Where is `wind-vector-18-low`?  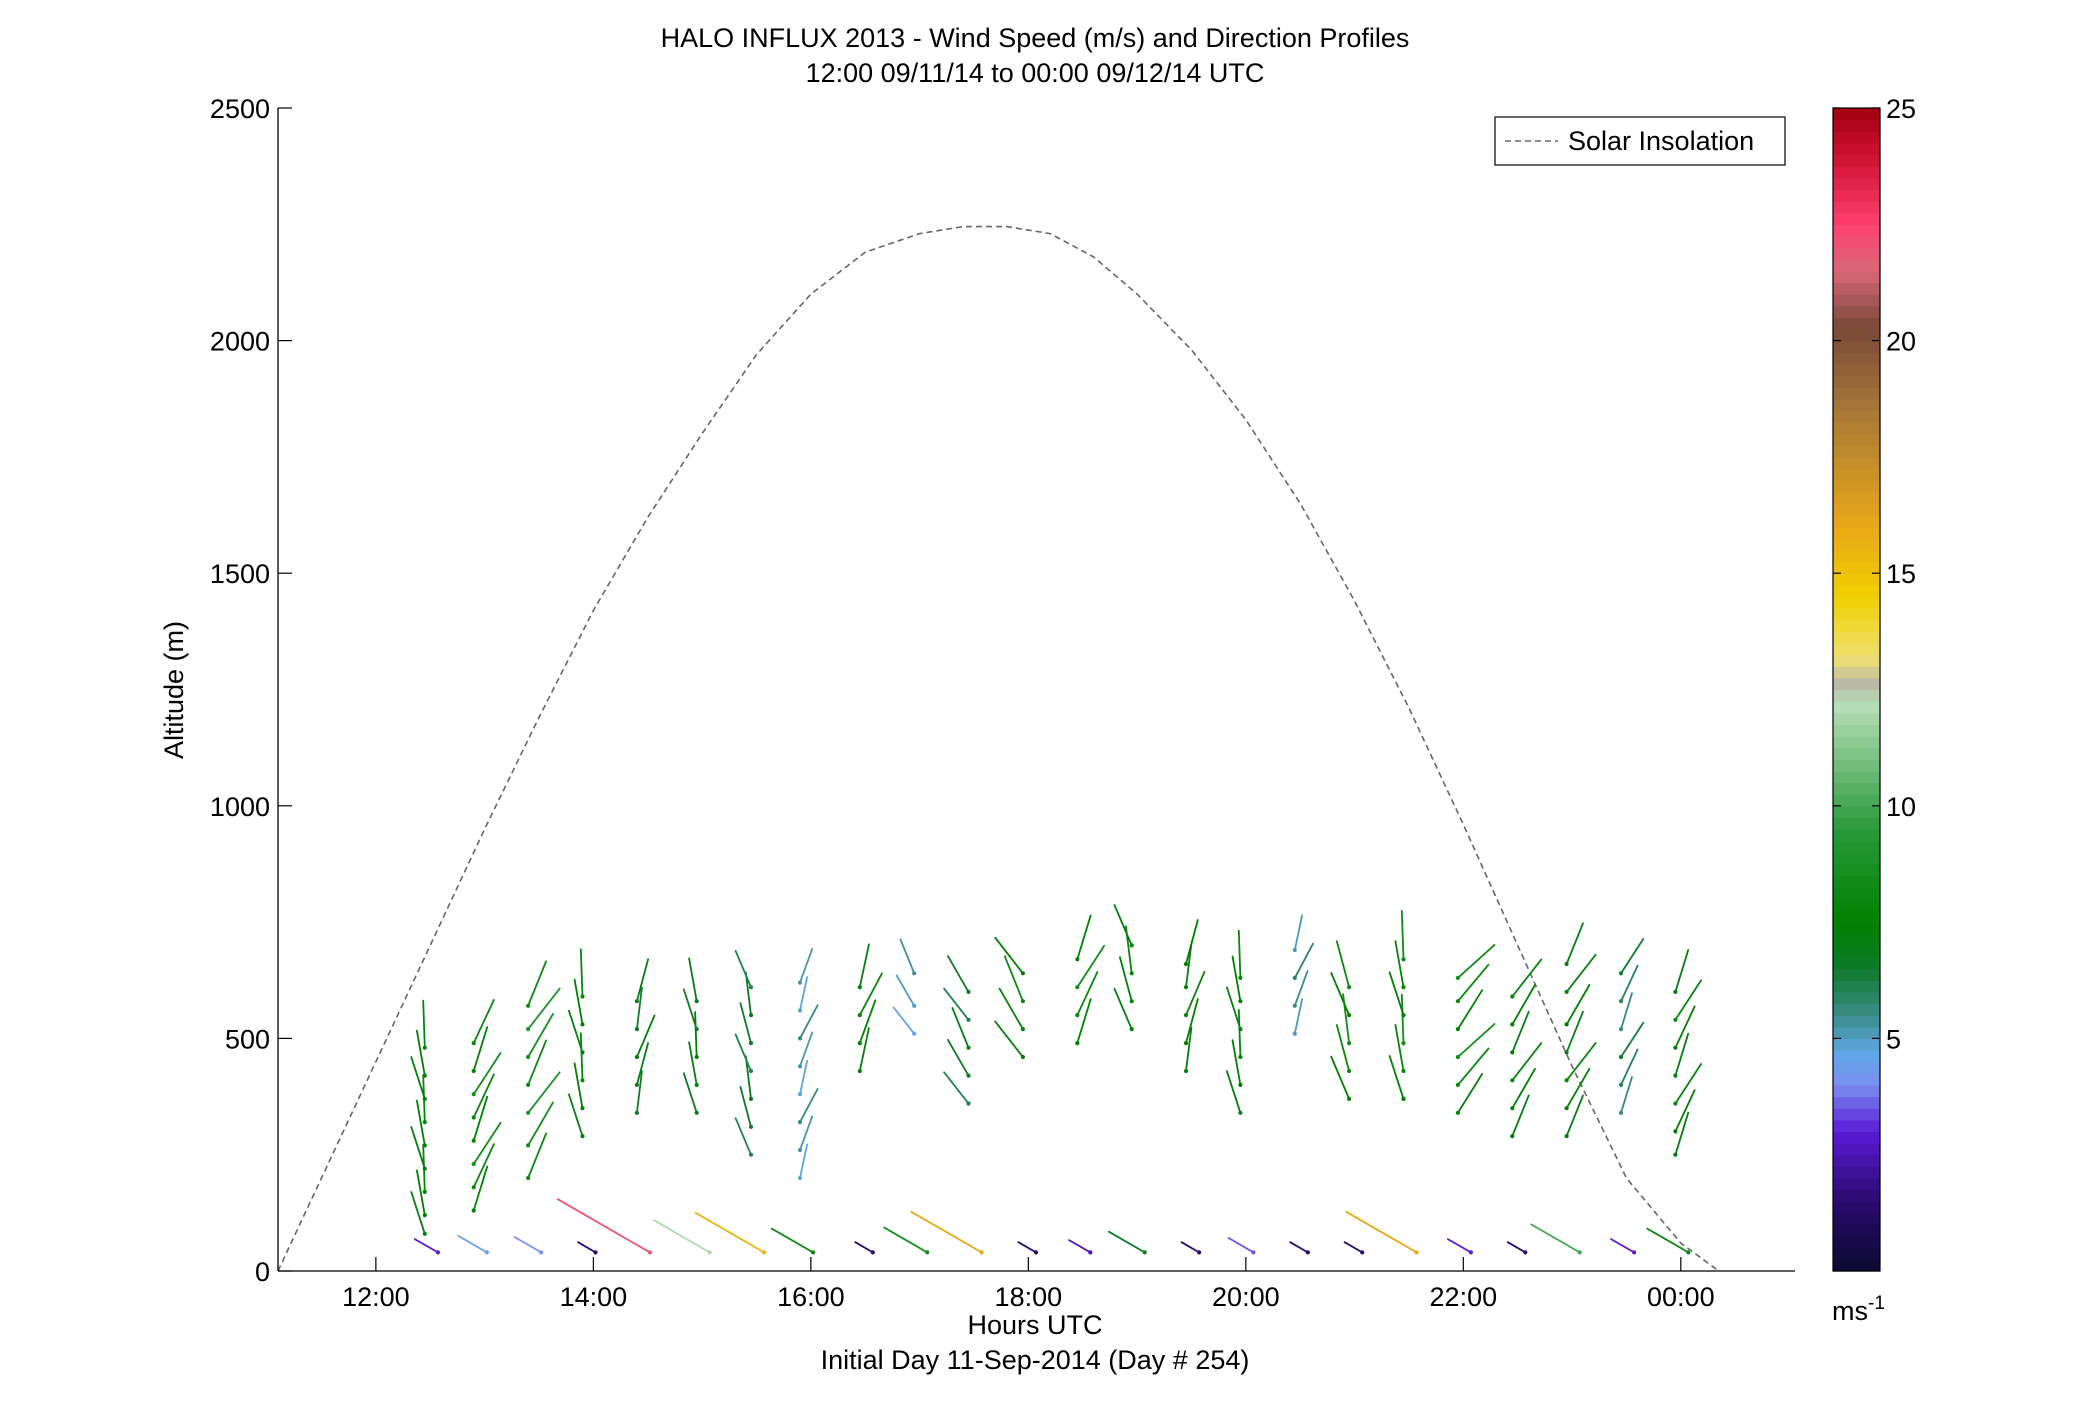
wind-vector-18-low is located at coordinates (1381, 1232).